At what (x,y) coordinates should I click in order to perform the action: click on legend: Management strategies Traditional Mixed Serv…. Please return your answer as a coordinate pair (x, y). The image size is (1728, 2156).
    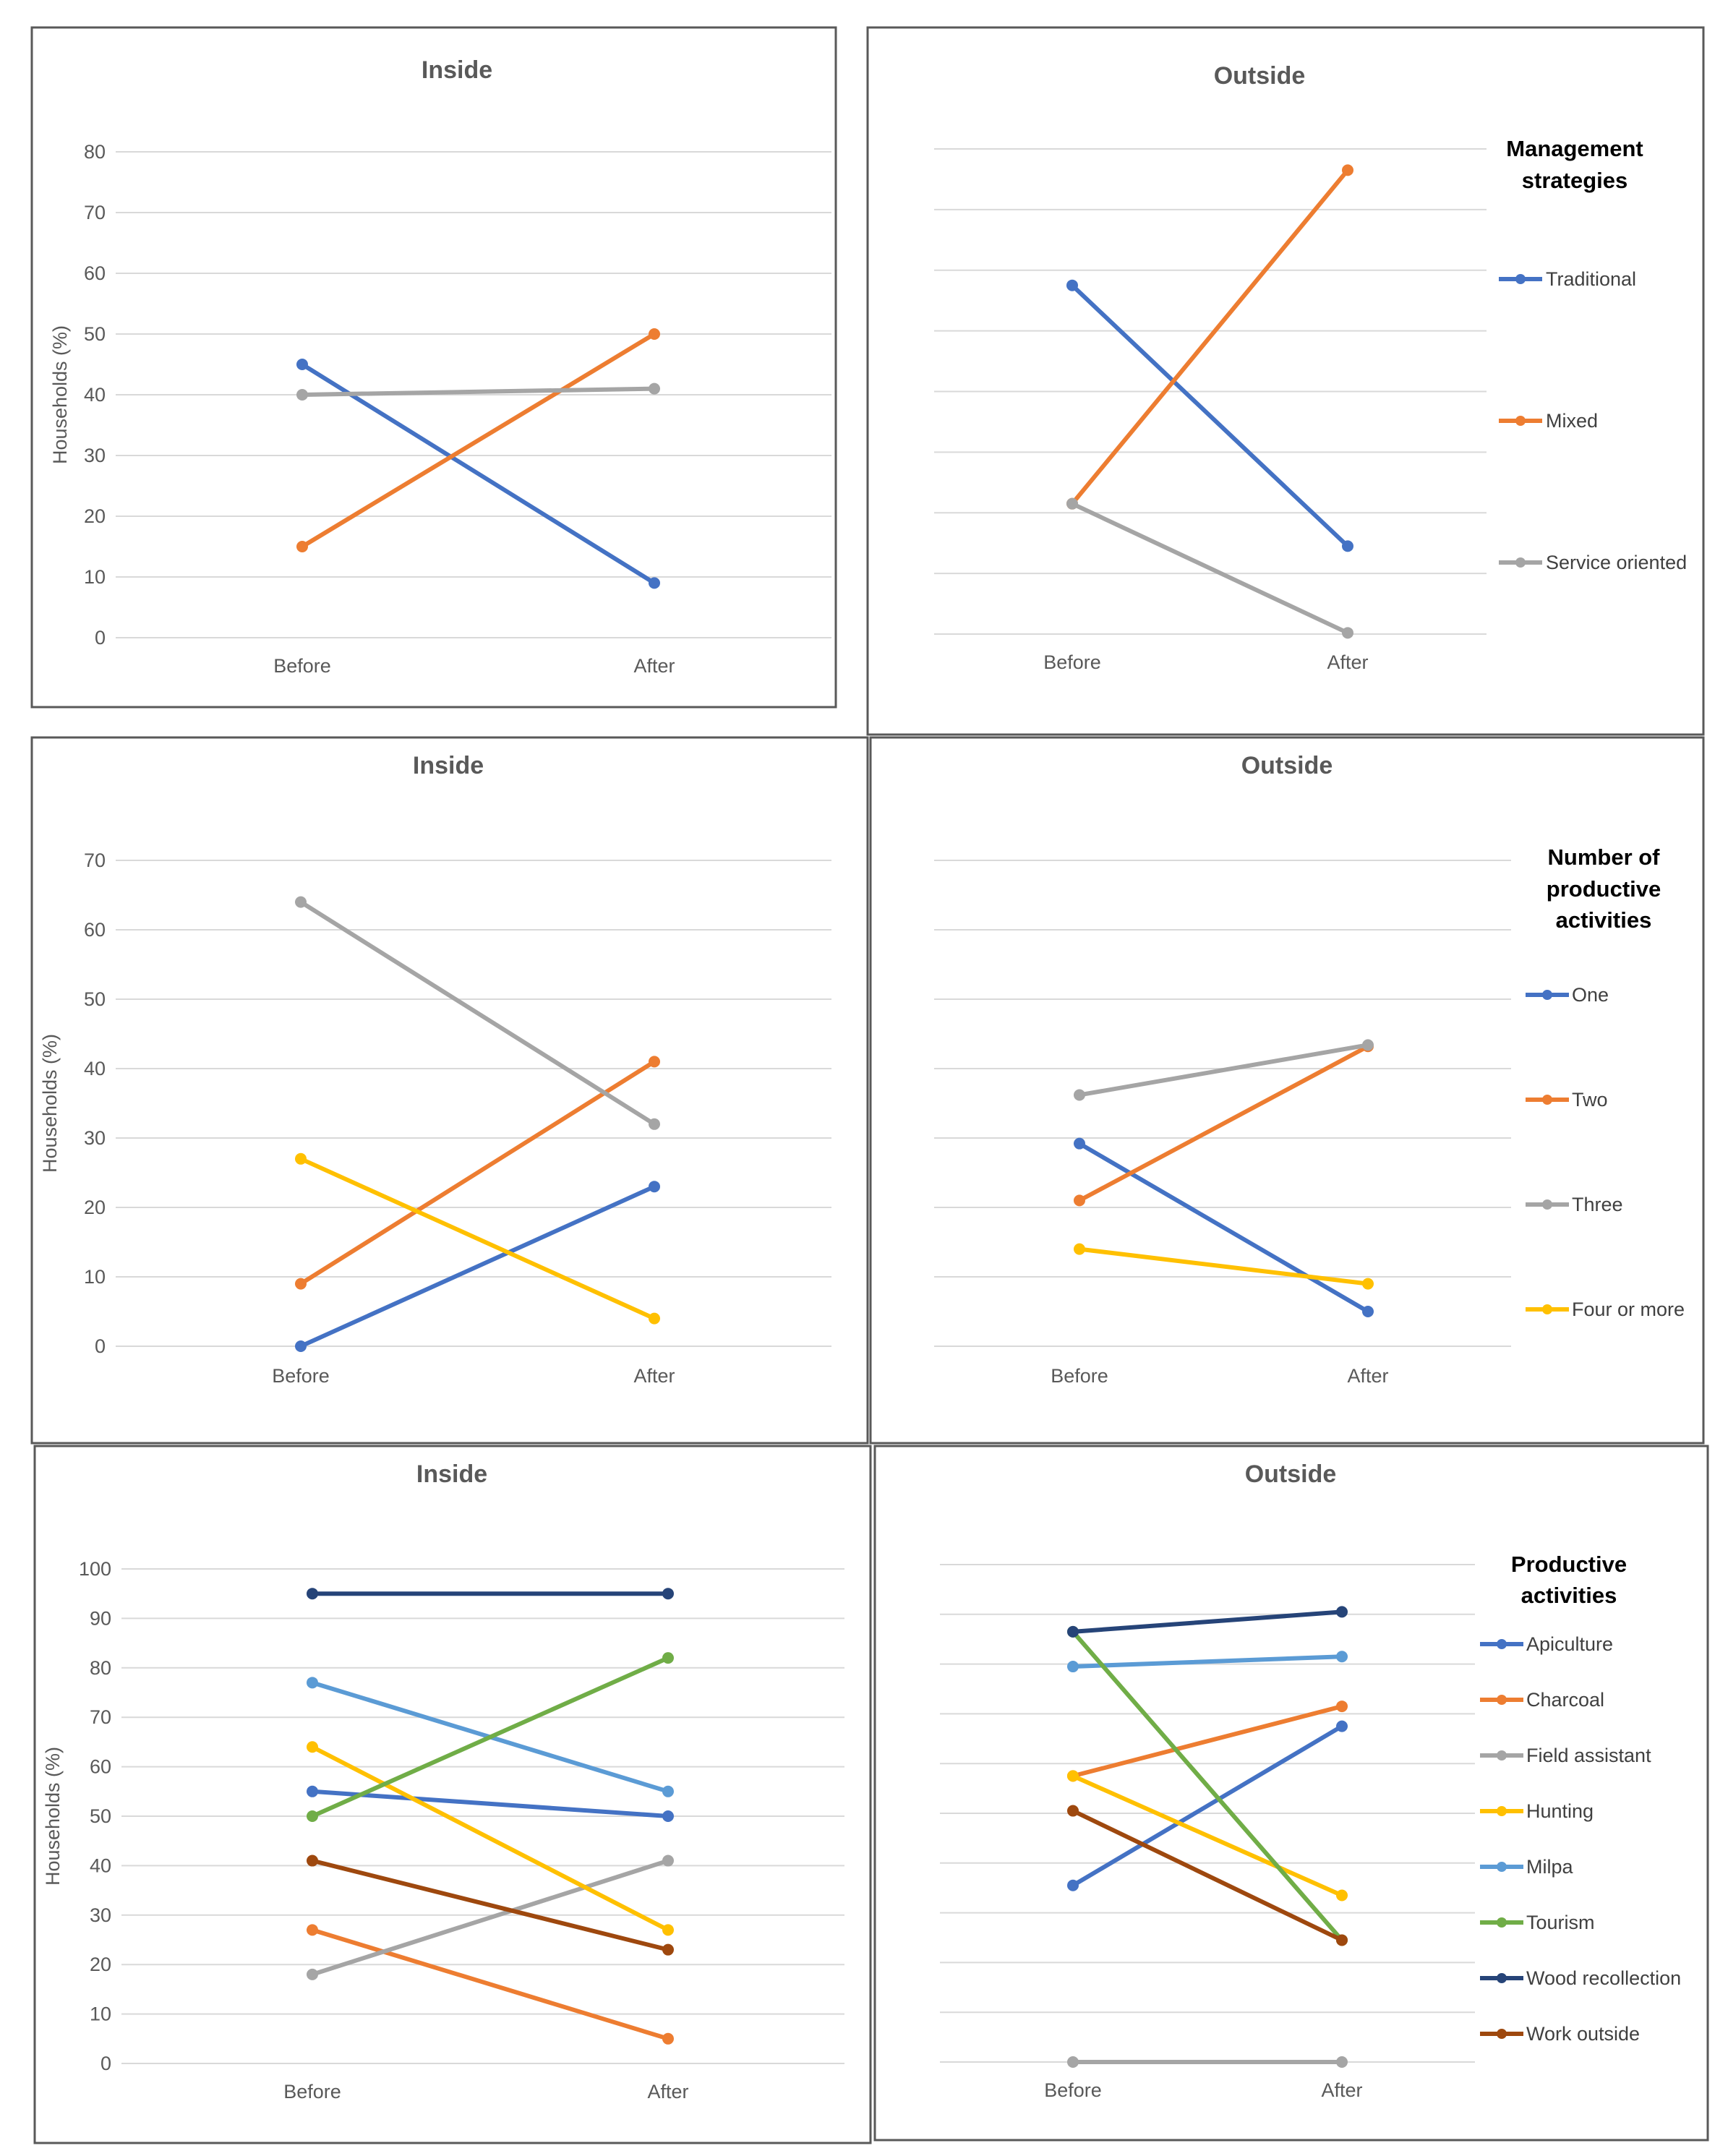
    Looking at the image, I should click on (1593, 354).